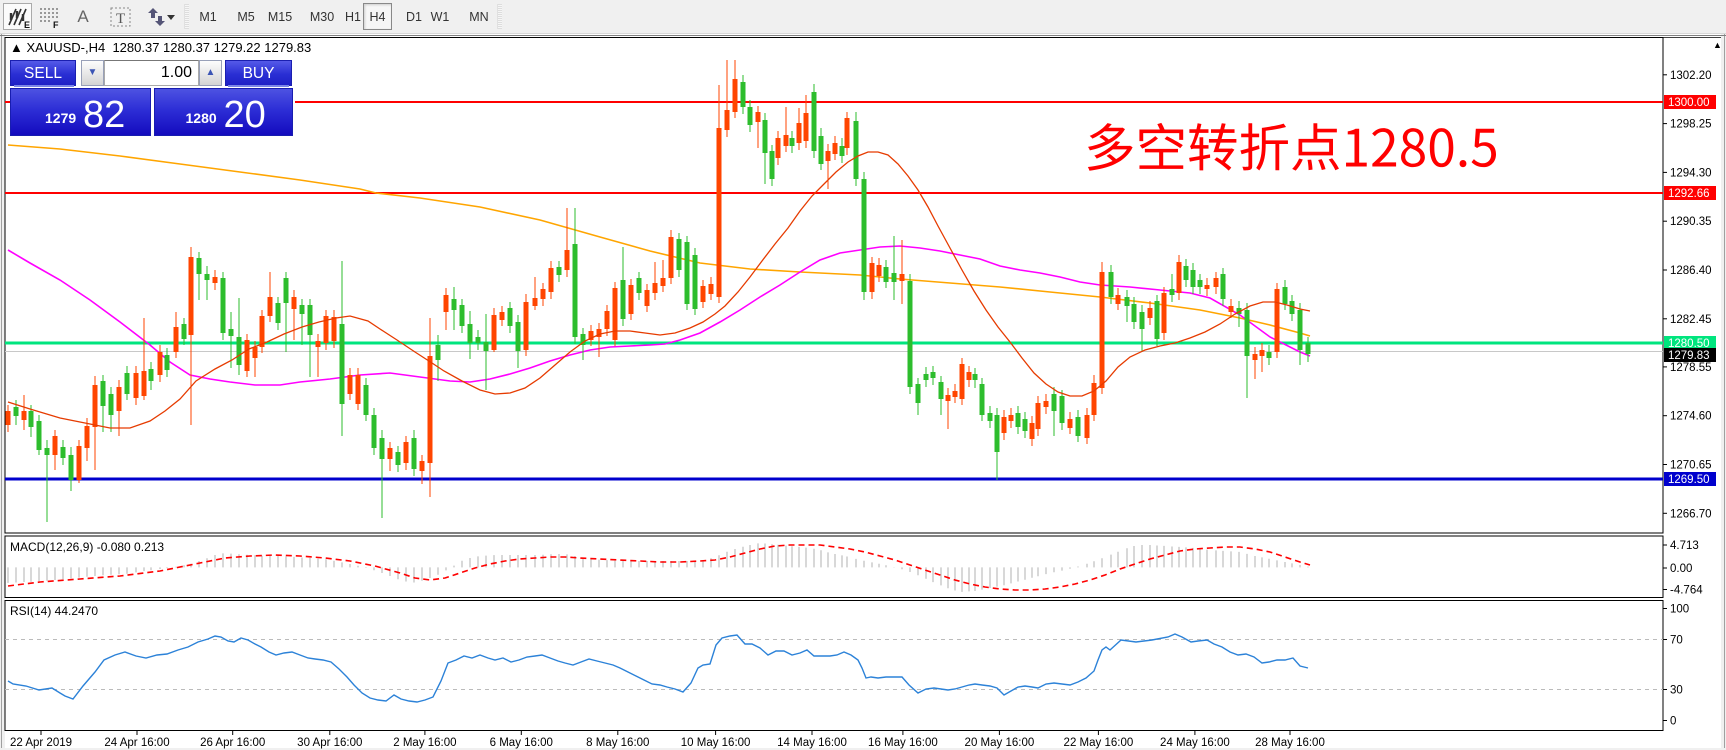 The width and height of the screenshot is (1726, 750). Describe the element at coordinates (1679, 610) in the screenshot. I see `svg-text: 100` at that location.